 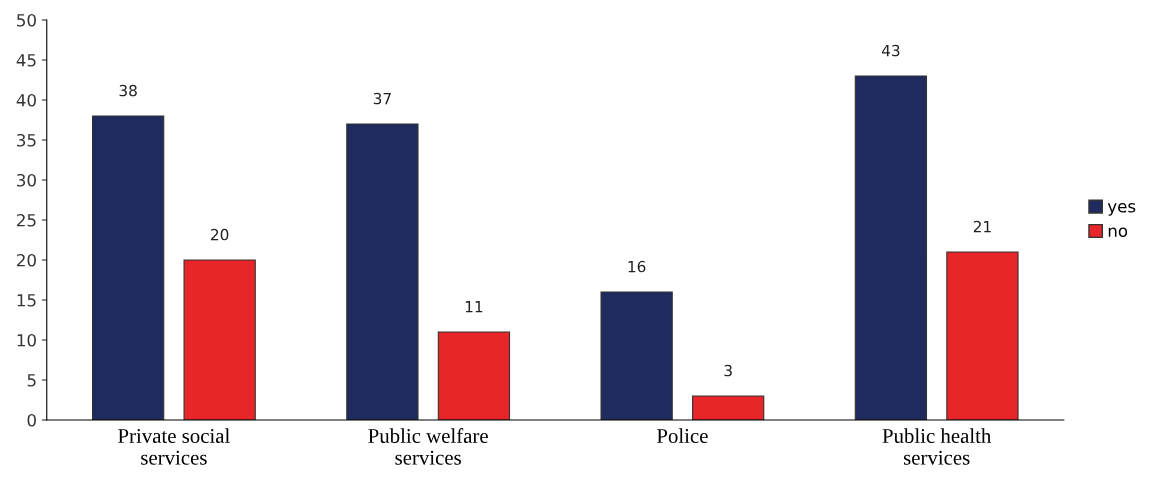 I want to click on legend-label: yes, so click(x=1121, y=209).